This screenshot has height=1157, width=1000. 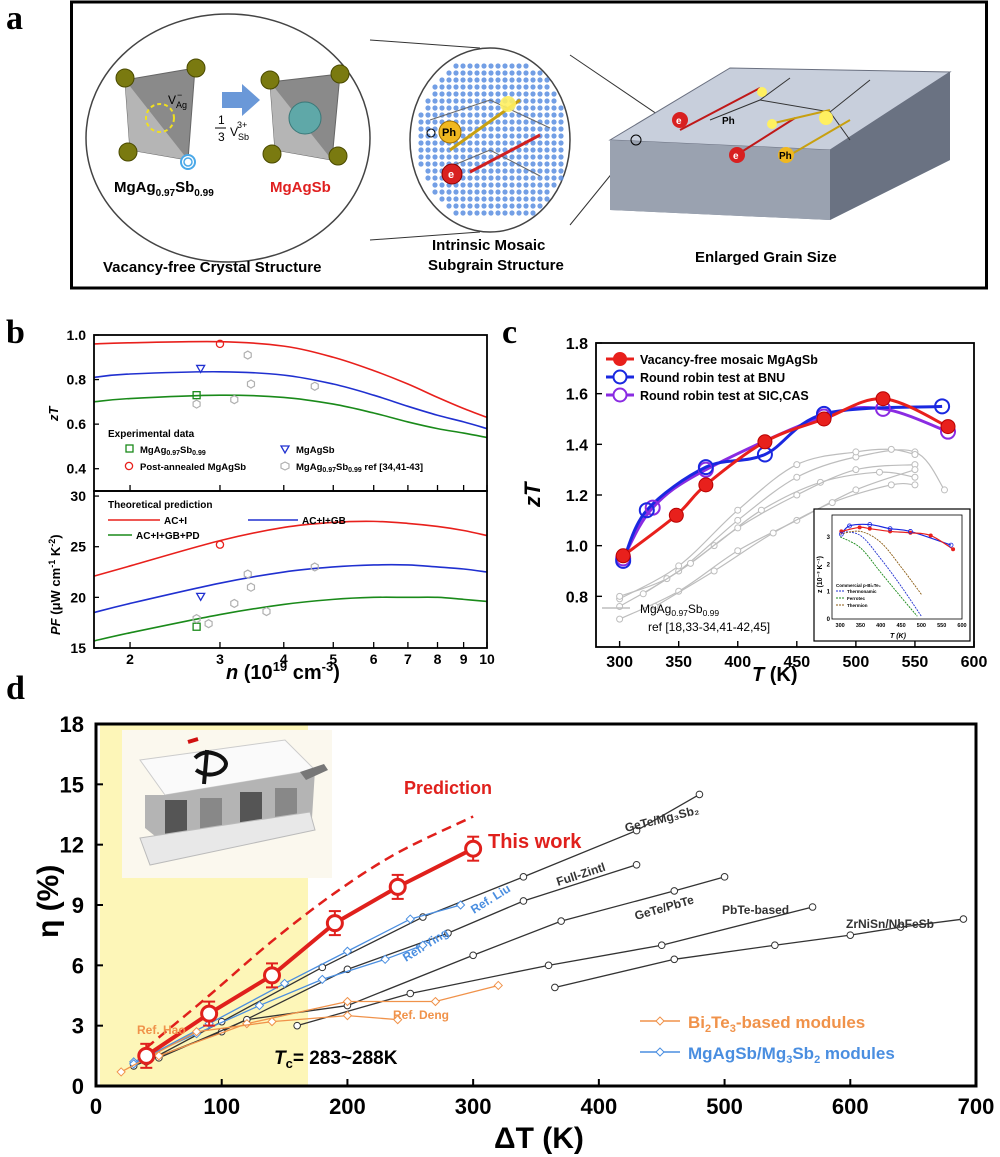 What do you see at coordinates (709, 627) in the screenshot?
I see `c-ref-citation: ref [18,33-34,41-42,45]` at bounding box center [709, 627].